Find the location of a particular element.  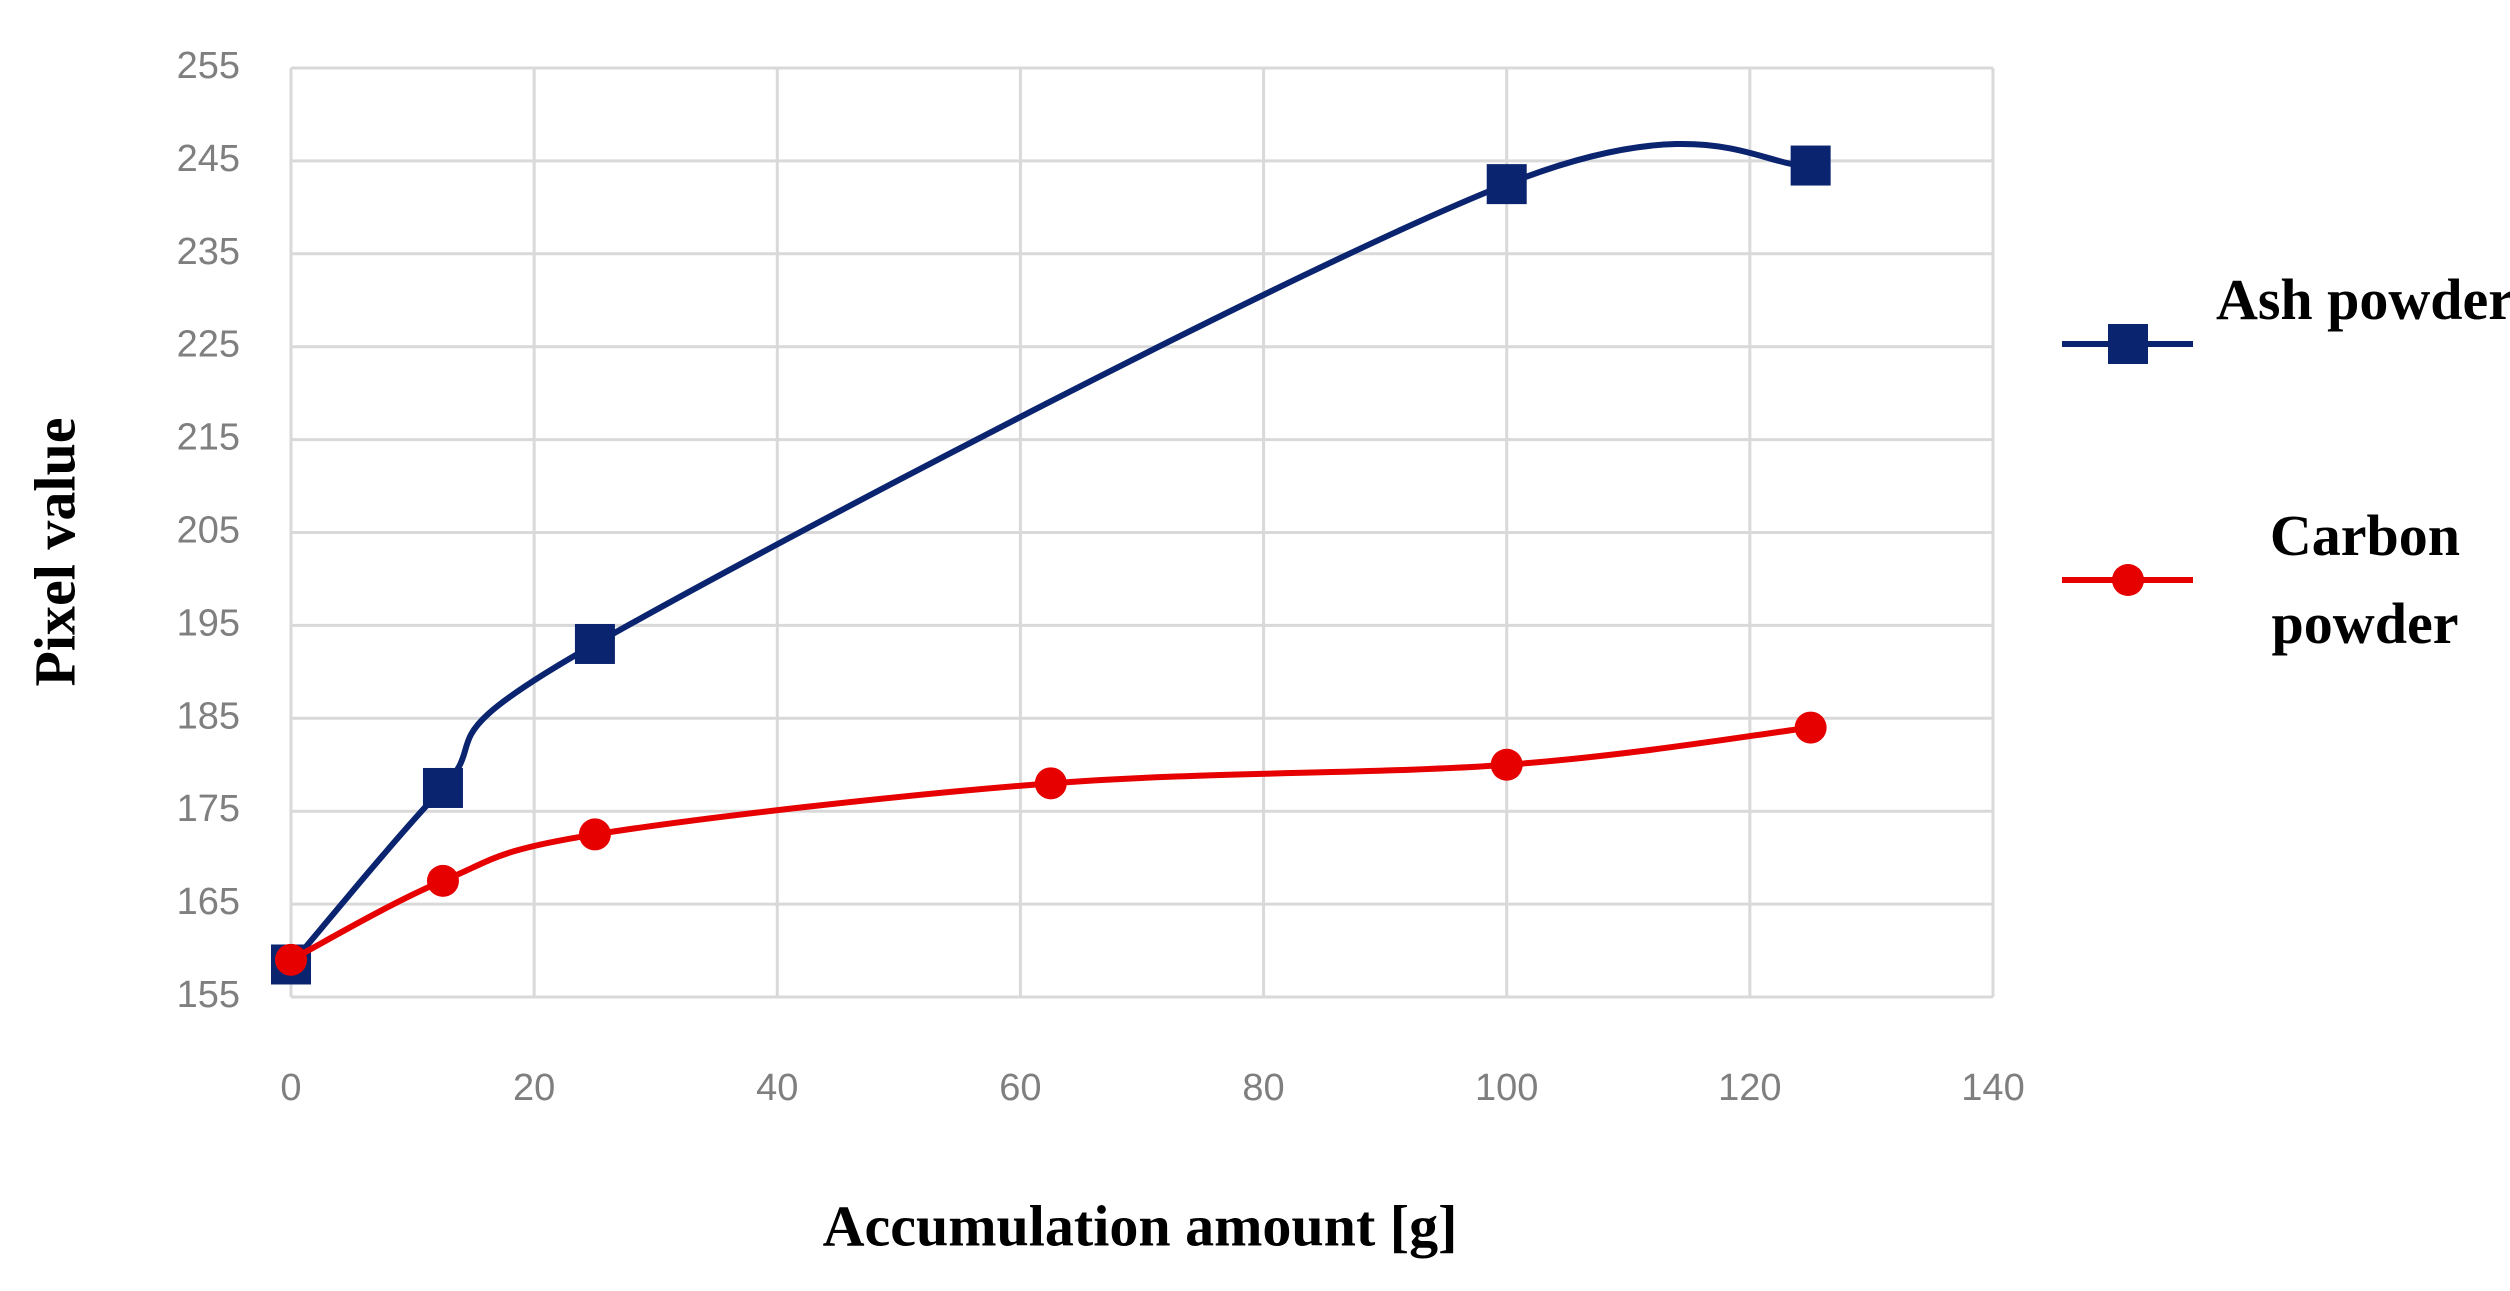

x-tick-label: 80 is located at coordinates (1263, 1088).